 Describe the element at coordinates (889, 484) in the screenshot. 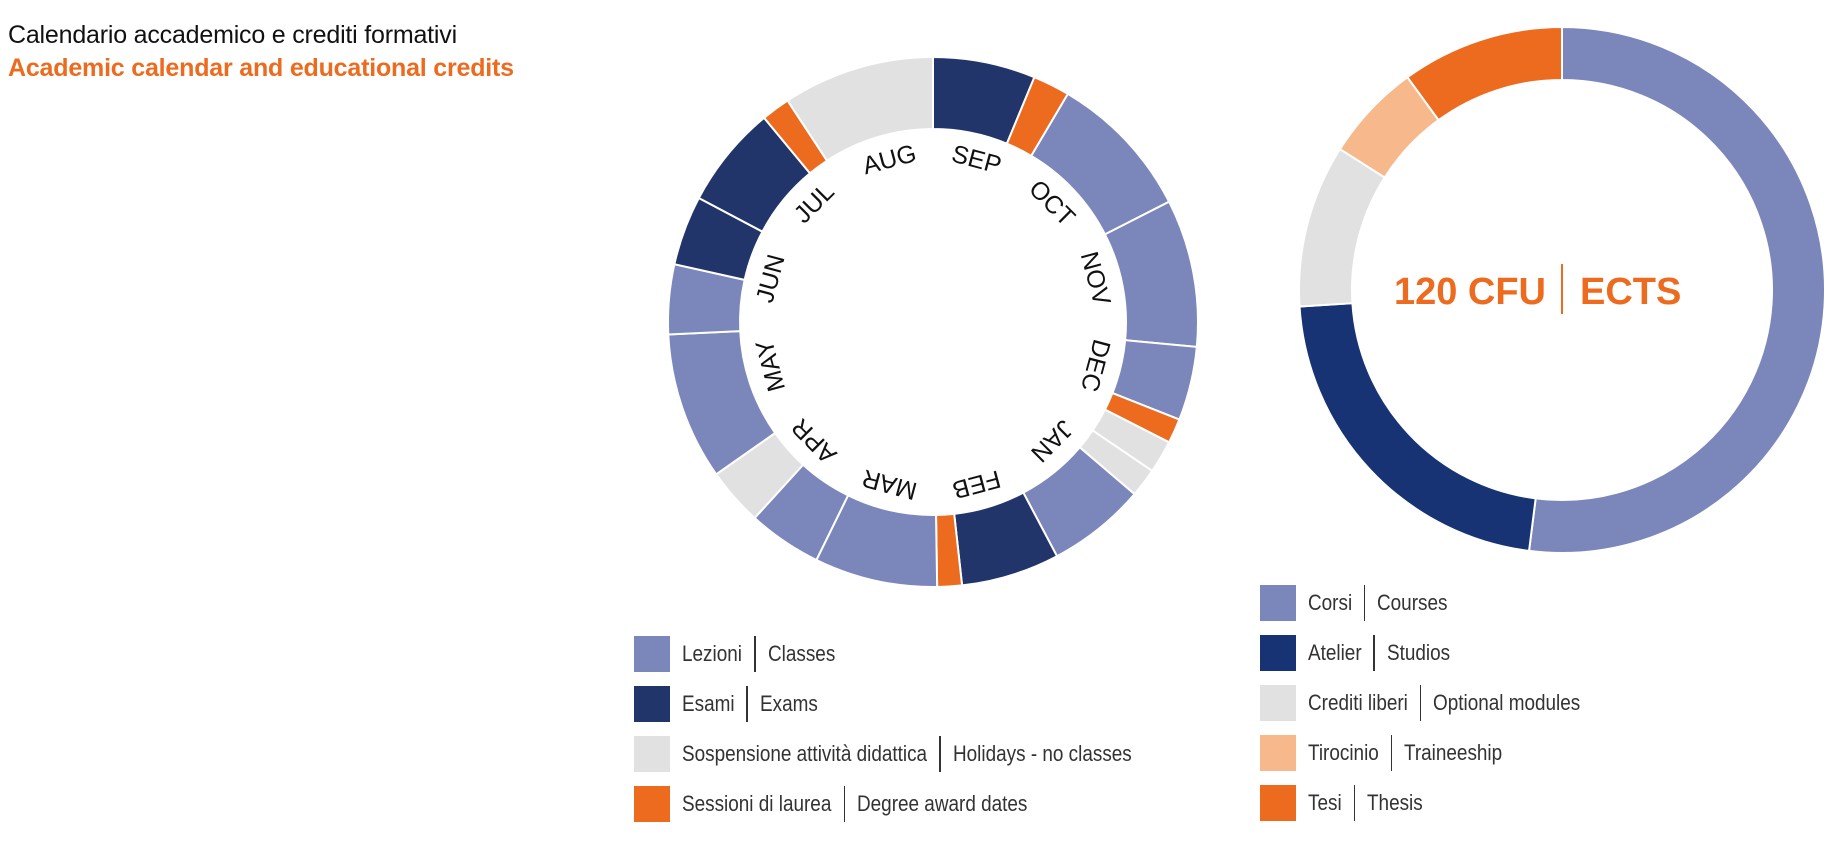

I see `month-label-mar: MAR` at that location.